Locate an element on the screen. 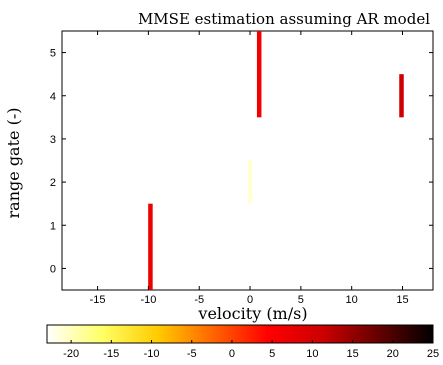 The image size is (443, 365). x-tick-label: 15 is located at coordinates (402, 300).